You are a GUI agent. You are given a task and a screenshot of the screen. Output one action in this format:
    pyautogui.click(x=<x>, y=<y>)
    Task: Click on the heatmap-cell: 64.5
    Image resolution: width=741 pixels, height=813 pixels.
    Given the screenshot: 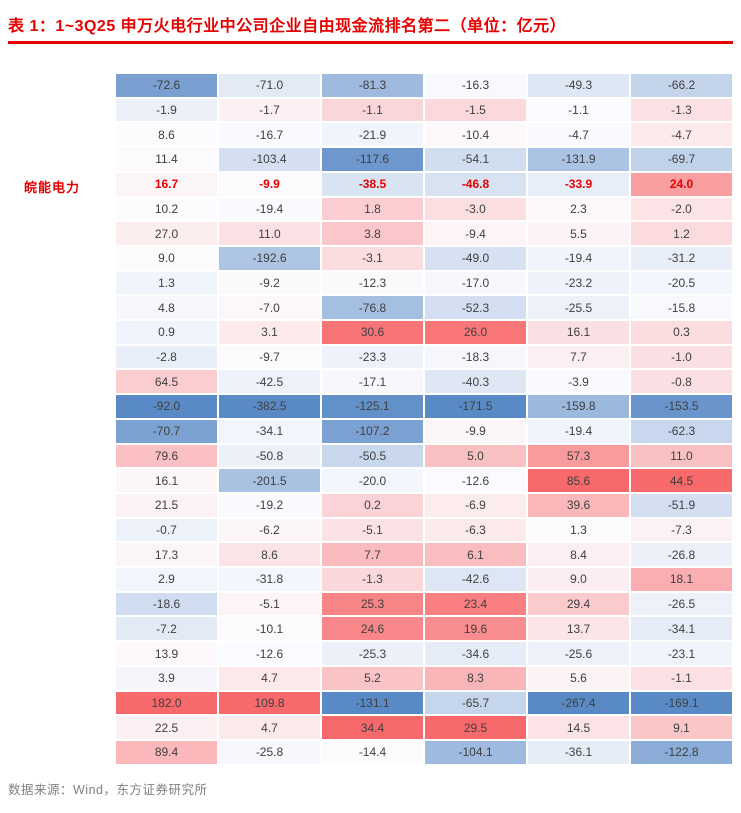 What is the action you would take?
    pyautogui.click(x=166, y=382)
    